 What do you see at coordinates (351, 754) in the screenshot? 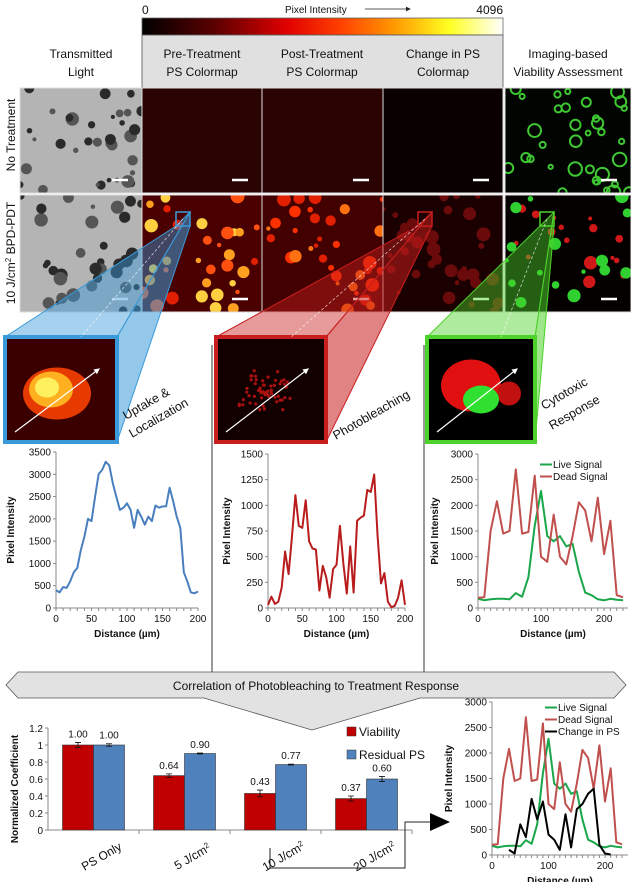
I see `legend-swatch` at bounding box center [351, 754].